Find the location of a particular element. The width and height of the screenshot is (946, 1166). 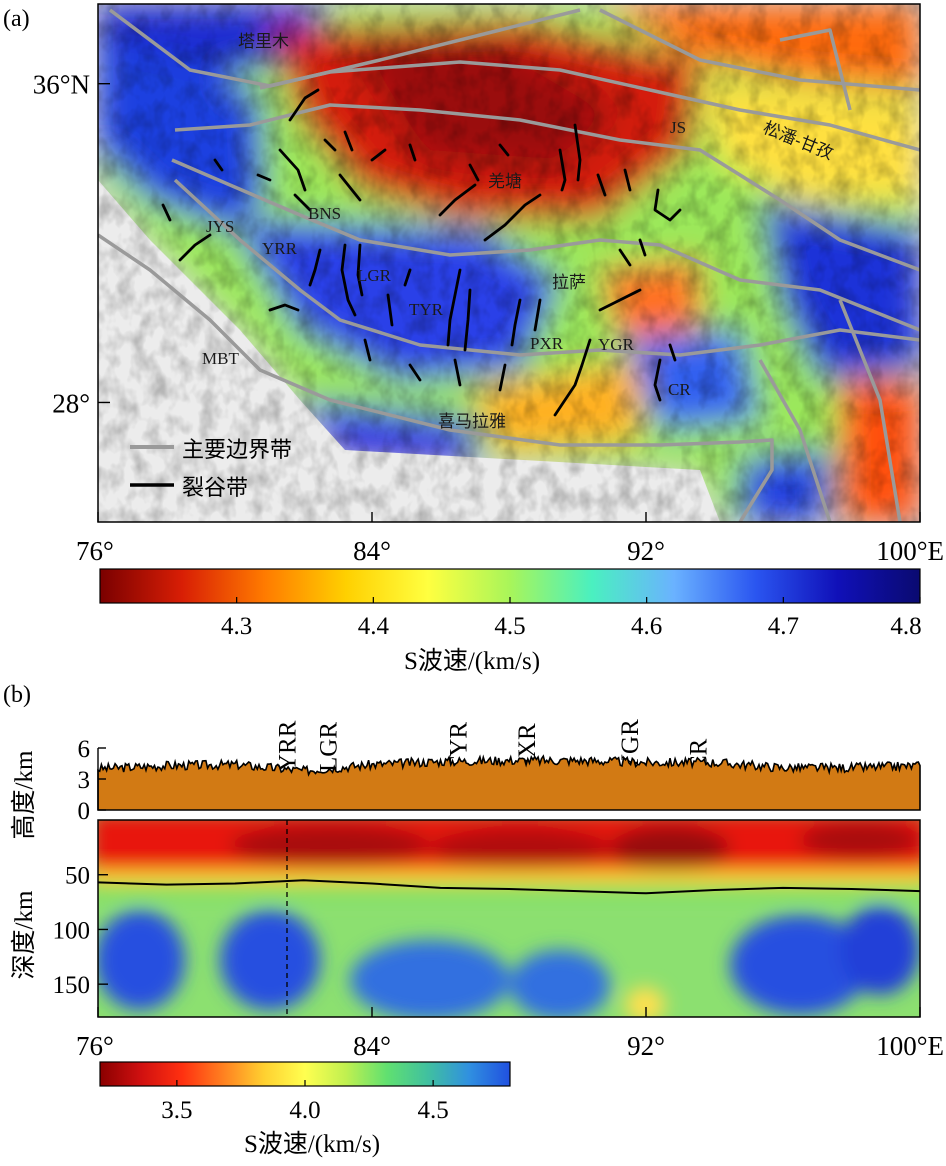

boundary-kunlun is located at coordinates (344, 48).